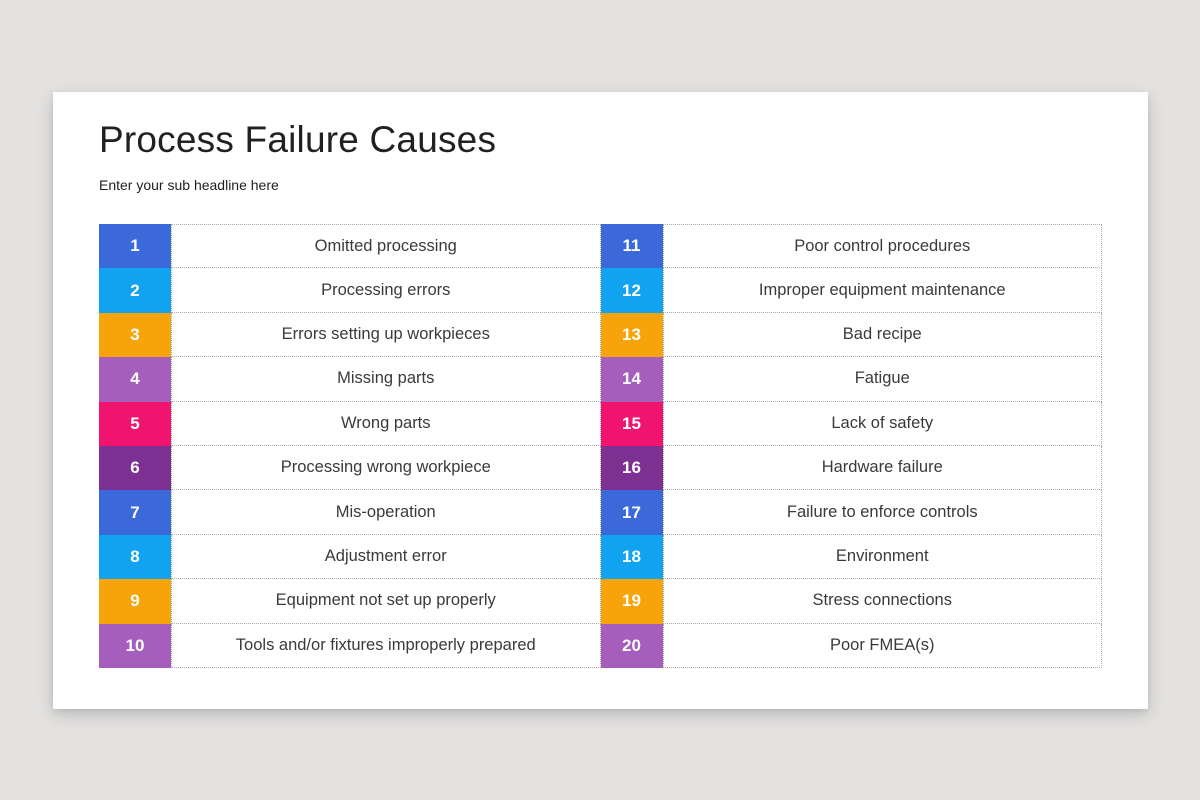  I want to click on row-number-badge: 1, so click(135, 246).